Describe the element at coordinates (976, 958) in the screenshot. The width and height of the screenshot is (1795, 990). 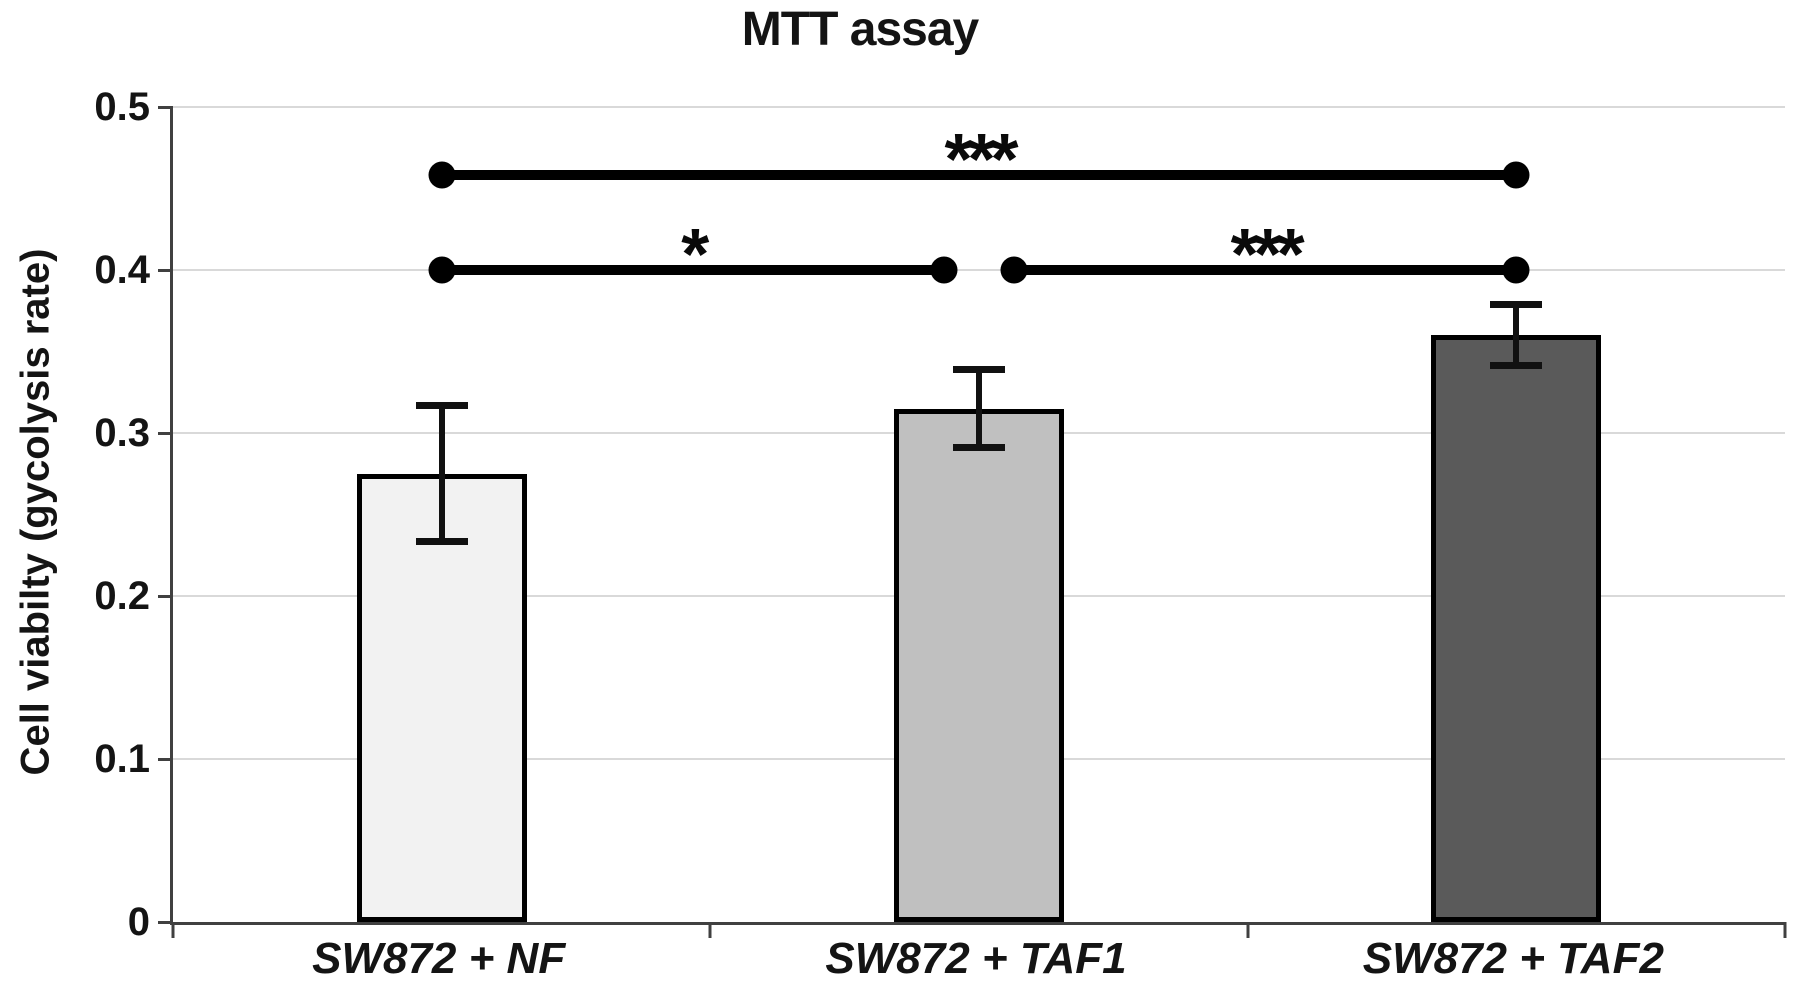
I see `x-label-sw872-taf1: SW872 + TAF1` at that location.